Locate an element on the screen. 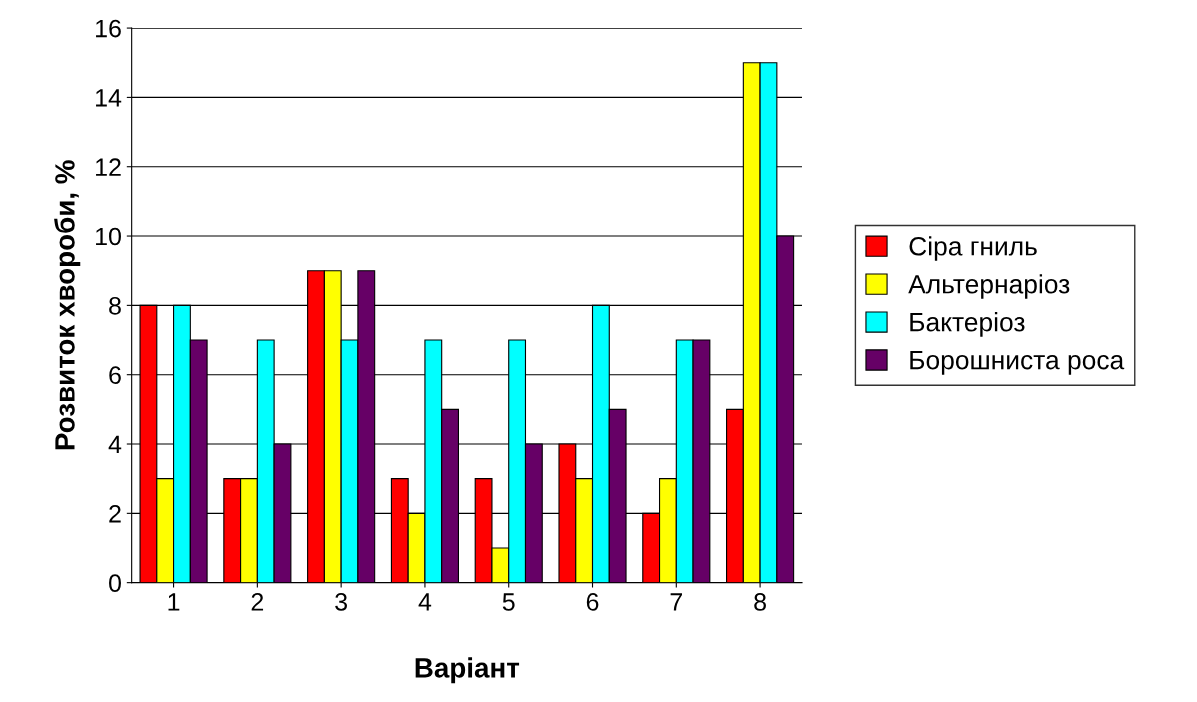  y-tick-label: 12 is located at coordinates (108, 167).